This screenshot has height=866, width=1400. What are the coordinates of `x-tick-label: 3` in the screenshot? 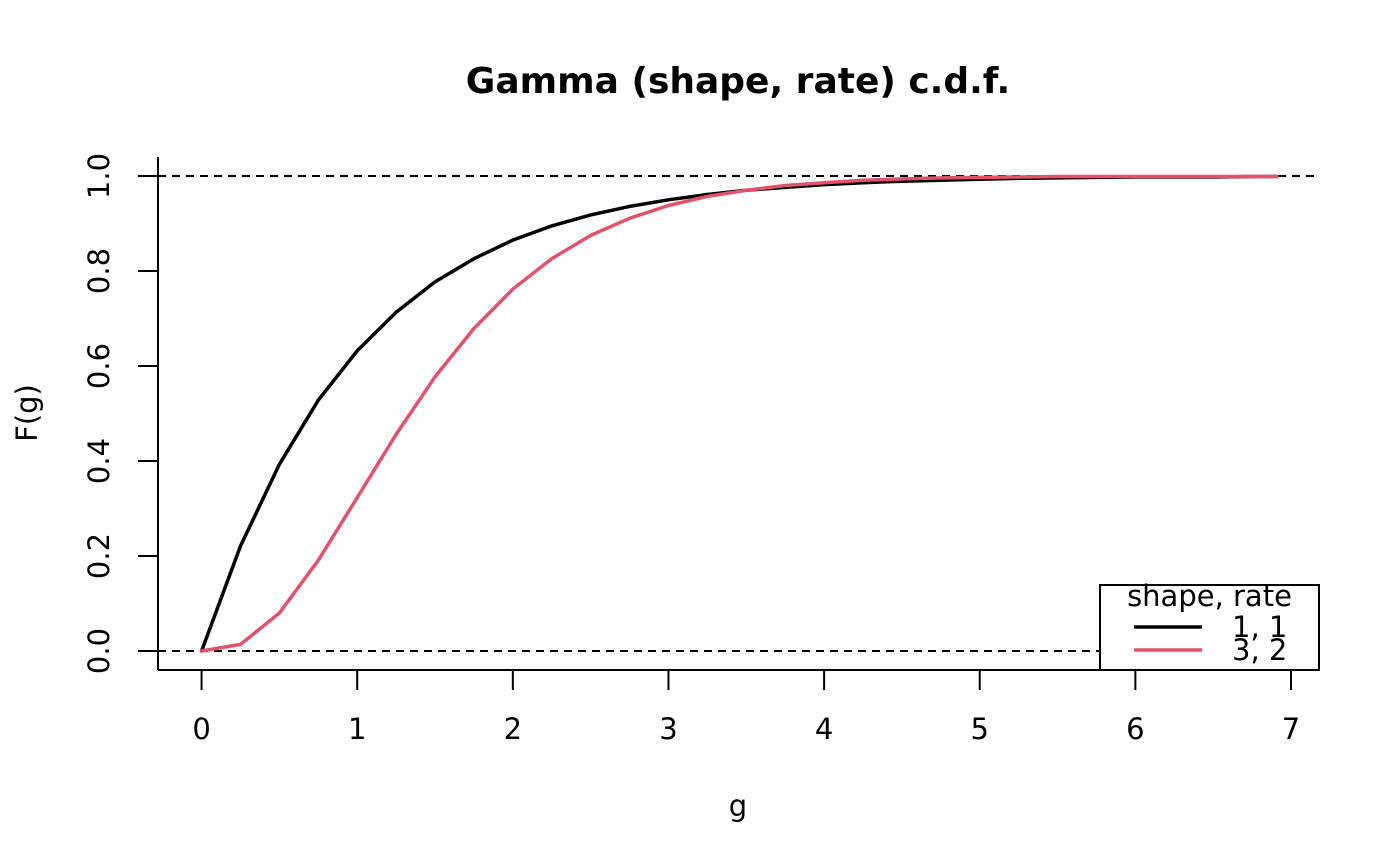 It's located at (668, 729).